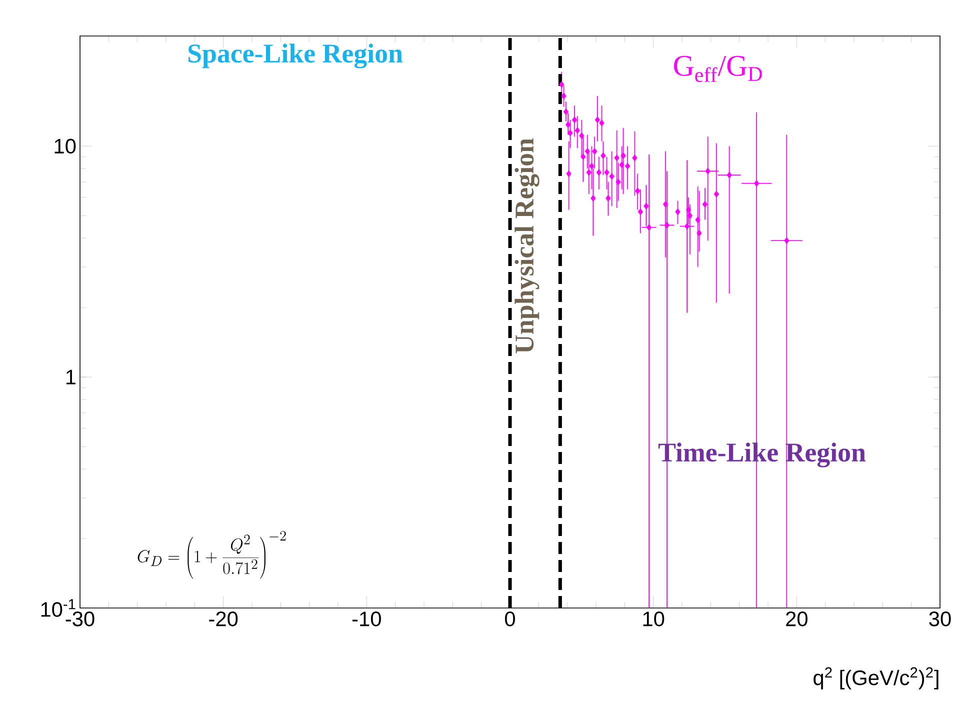  I want to click on x-tick-label: 30, so click(940, 619).